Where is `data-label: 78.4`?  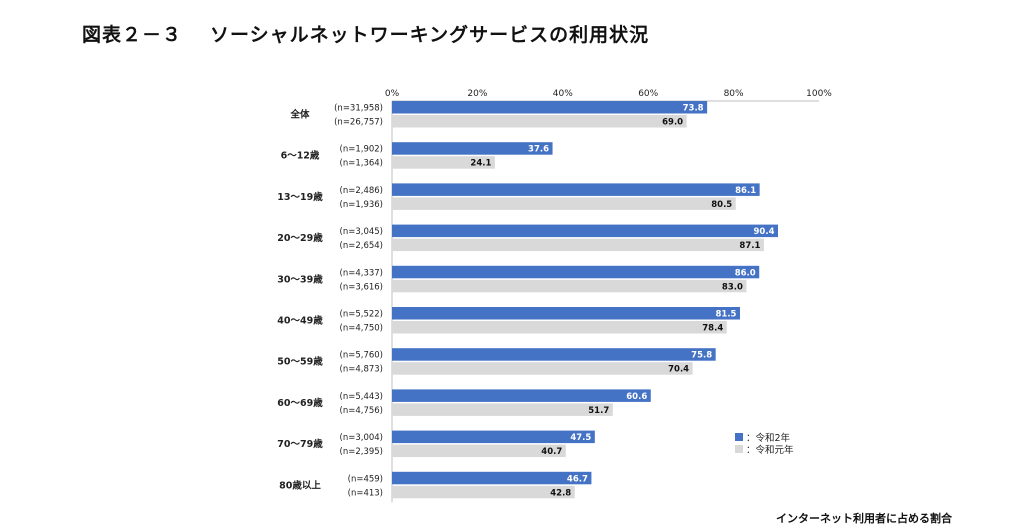 data-label: 78.4 is located at coordinates (712, 329).